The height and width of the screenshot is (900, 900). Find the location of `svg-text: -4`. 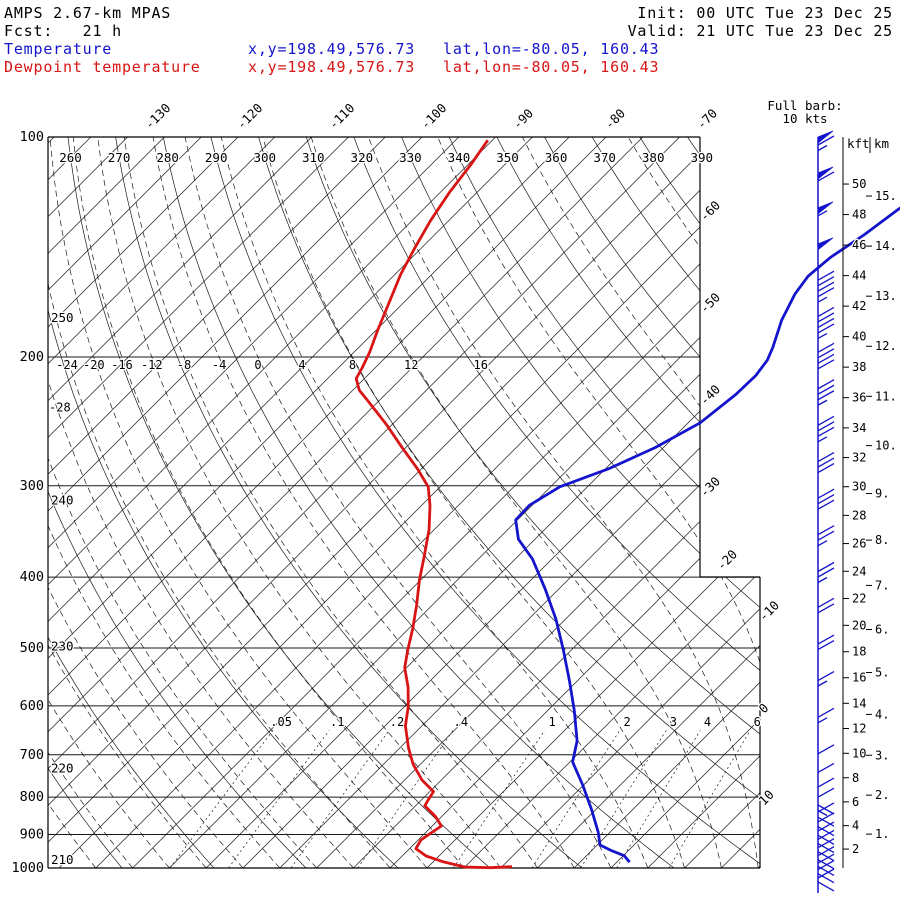

svg-text: -4 is located at coordinates (219, 365).